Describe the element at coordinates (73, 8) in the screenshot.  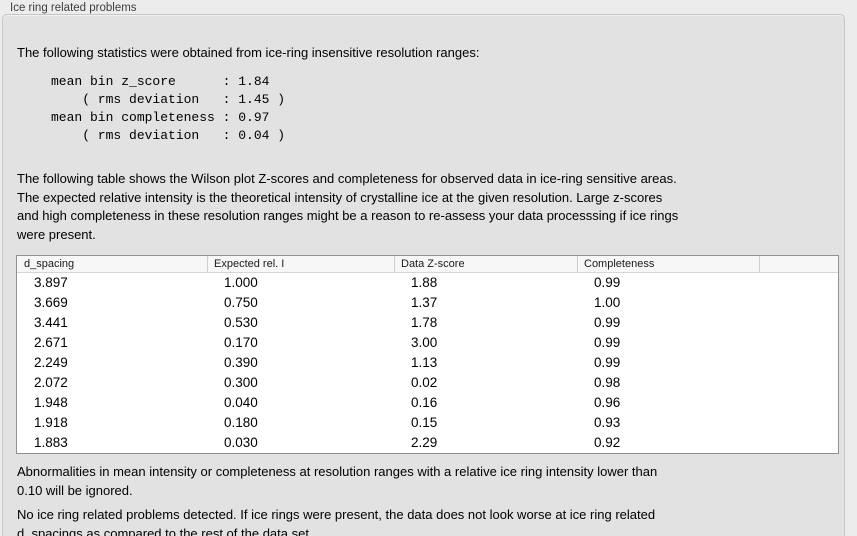
I see `panel-title: Ice ring related problems` at that location.